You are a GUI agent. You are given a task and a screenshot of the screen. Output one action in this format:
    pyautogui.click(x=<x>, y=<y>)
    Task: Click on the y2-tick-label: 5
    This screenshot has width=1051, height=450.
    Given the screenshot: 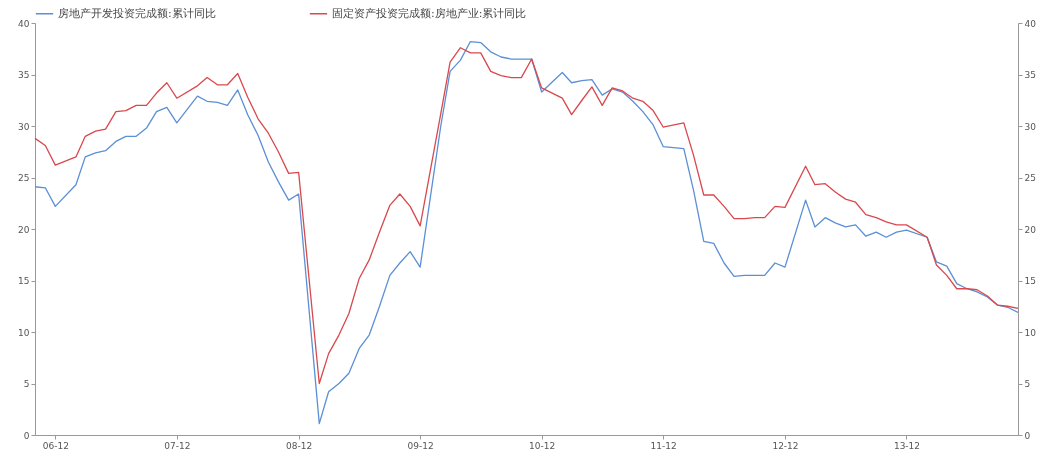 What is the action you would take?
    pyautogui.click(x=1027, y=384)
    